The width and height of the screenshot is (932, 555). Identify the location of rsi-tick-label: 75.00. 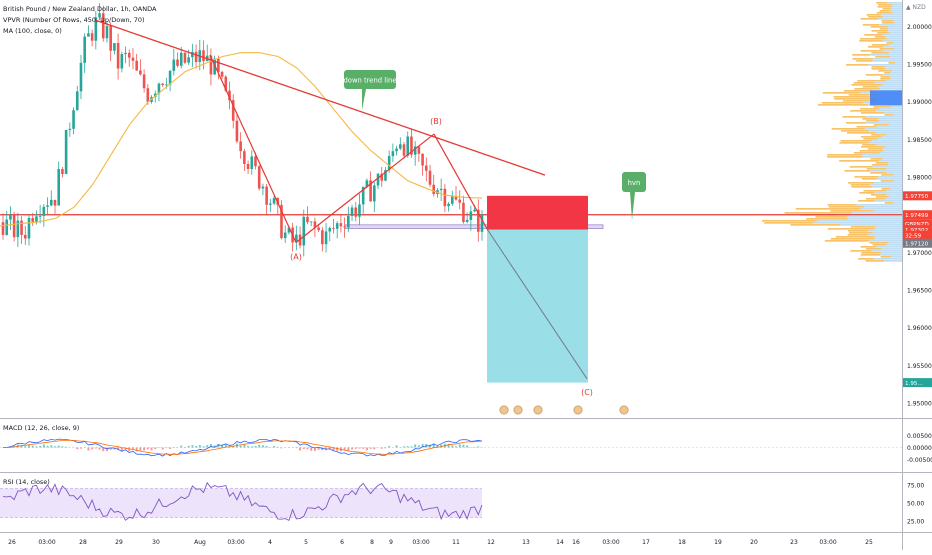
(915, 485).